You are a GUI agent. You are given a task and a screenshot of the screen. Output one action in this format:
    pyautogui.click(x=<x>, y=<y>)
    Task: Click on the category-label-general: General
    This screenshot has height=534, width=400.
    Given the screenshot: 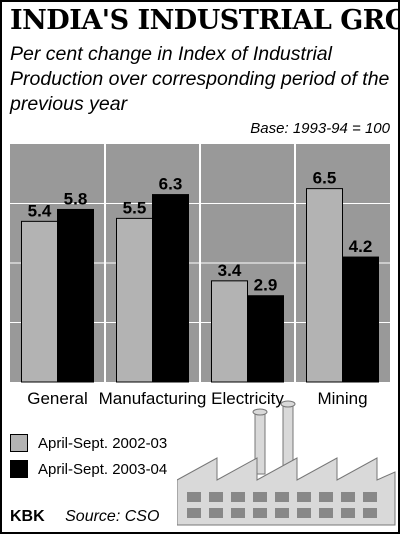 What is the action you would take?
    pyautogui.click(x=57, y=398)
    